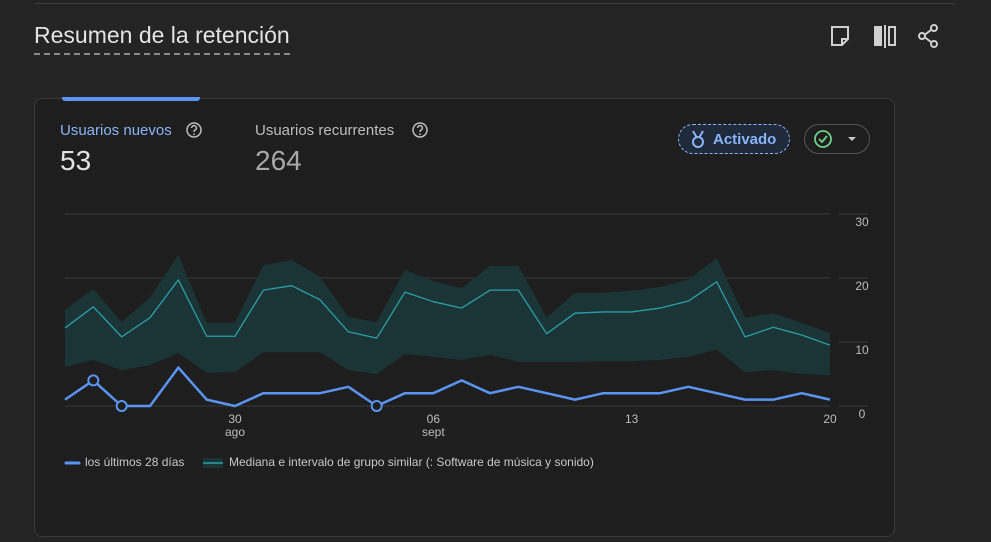  Describe the element at coordinates (830, 419) in the screenshot. I see `x-tick-label: 20` at that location.